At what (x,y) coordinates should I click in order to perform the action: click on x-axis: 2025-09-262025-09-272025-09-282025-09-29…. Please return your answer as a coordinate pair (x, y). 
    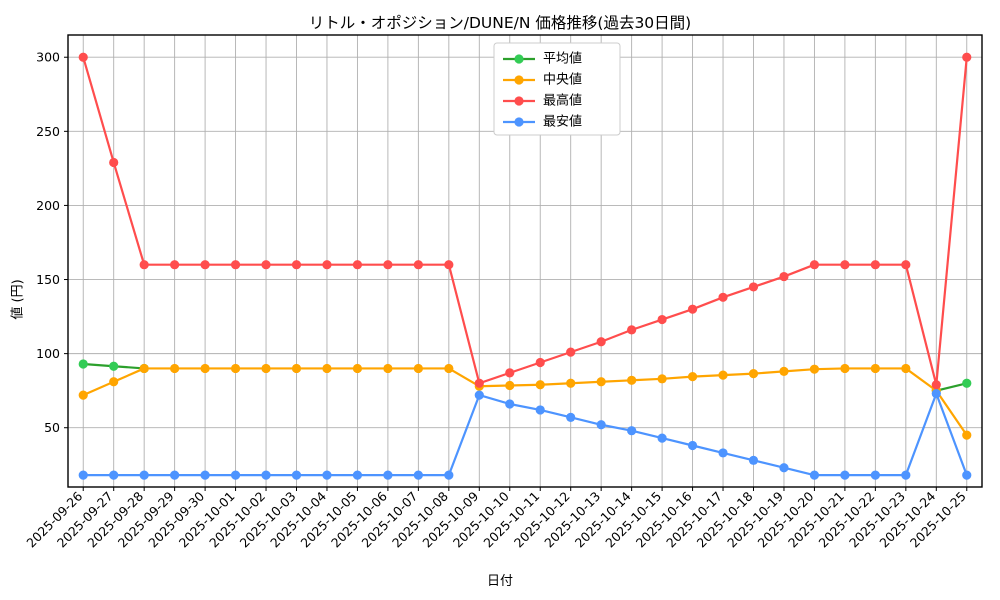
    Looking at the image, I should click on (496, 518).